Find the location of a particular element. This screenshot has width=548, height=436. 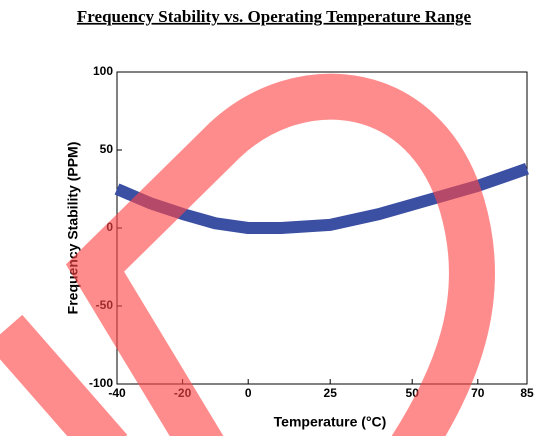

x-tick-label: 0 is located at coordinates (248, 393).